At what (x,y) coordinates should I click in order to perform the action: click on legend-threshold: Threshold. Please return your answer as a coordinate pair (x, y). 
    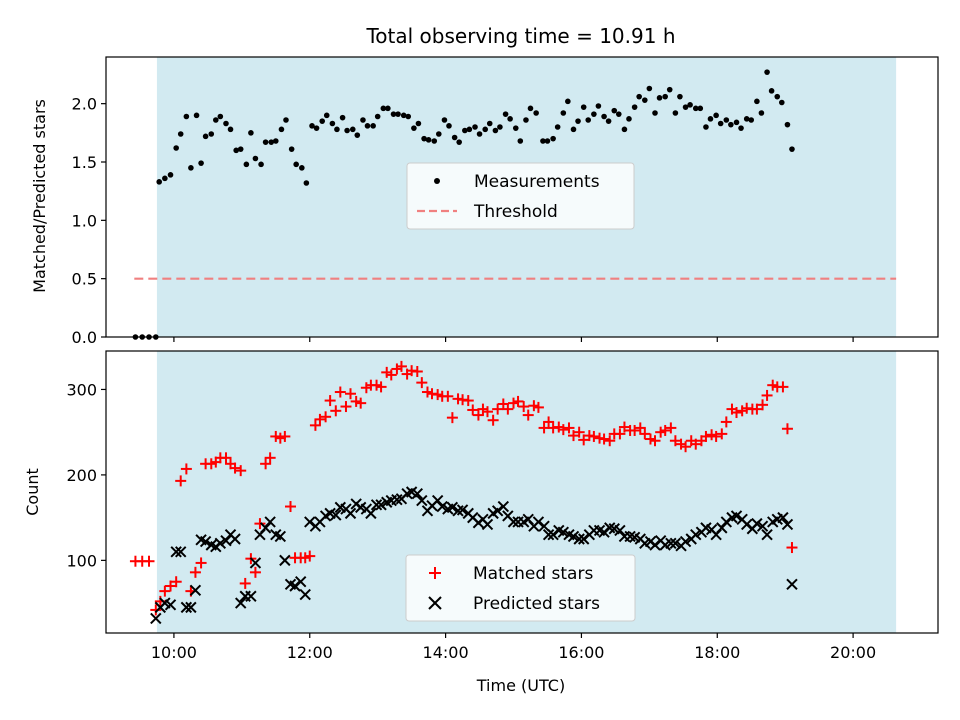
    Looking at the image, I should click on (515, 212).